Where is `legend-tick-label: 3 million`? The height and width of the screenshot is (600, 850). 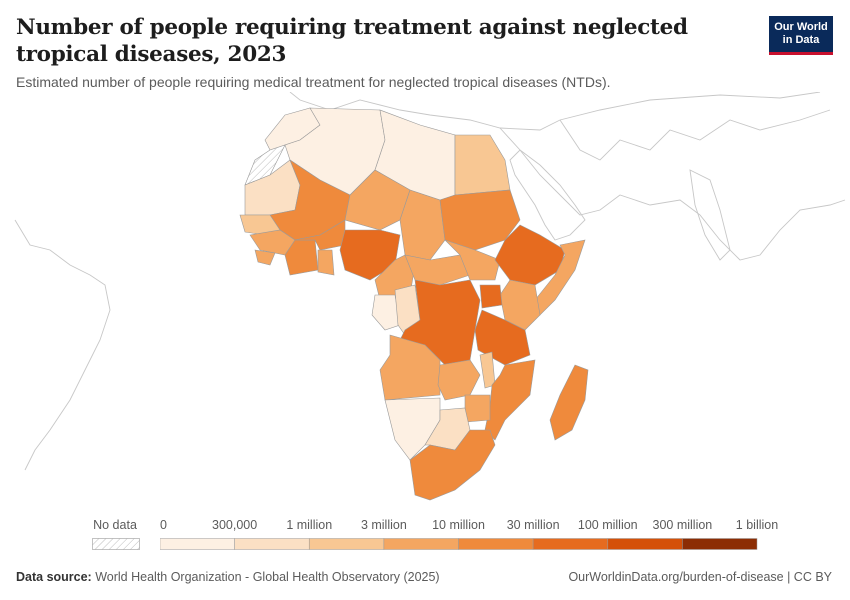
legend-tick-label: 3 million is located at coordinates (383, 525).